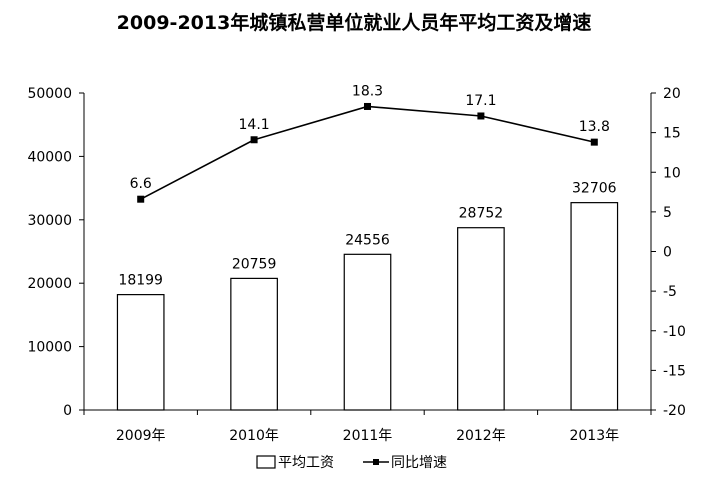  What do you see at coordinates (481, 214) in the screenshot?
I see `bar-data-label: 28752` at bounding box center [481, 214].